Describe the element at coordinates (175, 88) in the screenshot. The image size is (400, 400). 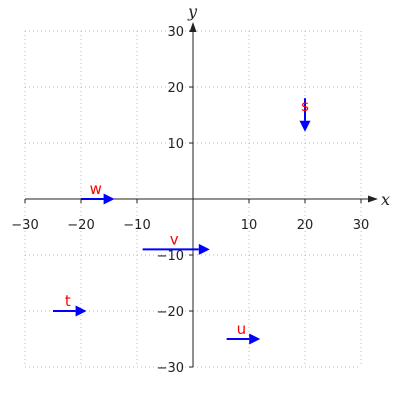
I see `y-tick-label: 20` at that location.